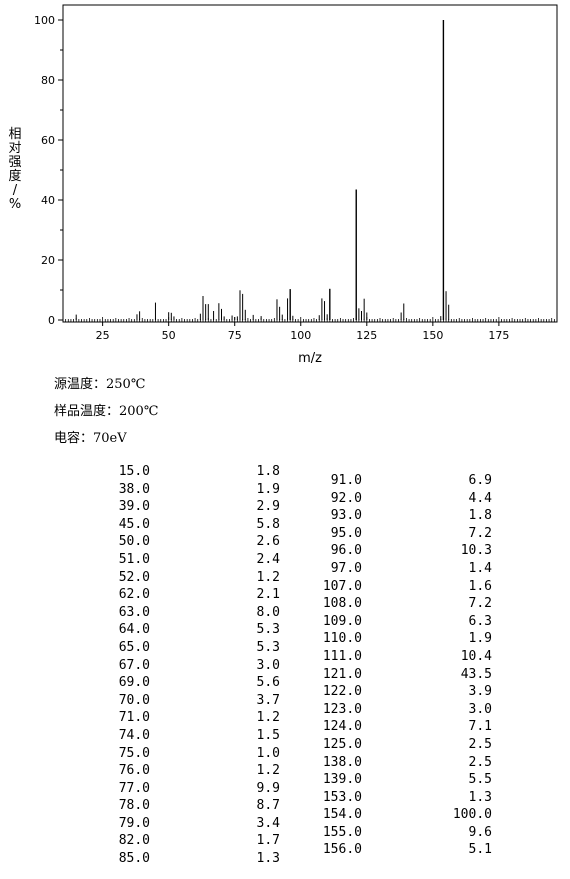 The height and width of the screenshot is (879, 570). I want to click on peak-mz: 75.0, so click(134, 753).